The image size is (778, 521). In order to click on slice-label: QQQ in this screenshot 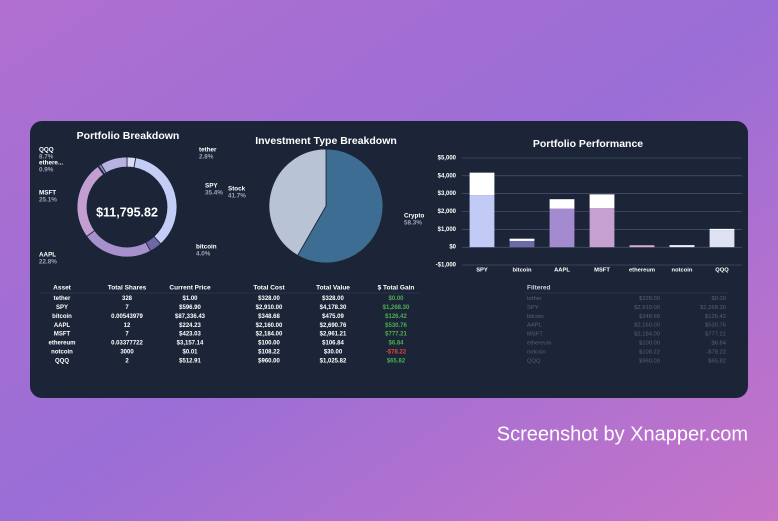, I will do `click(46, 150)`.